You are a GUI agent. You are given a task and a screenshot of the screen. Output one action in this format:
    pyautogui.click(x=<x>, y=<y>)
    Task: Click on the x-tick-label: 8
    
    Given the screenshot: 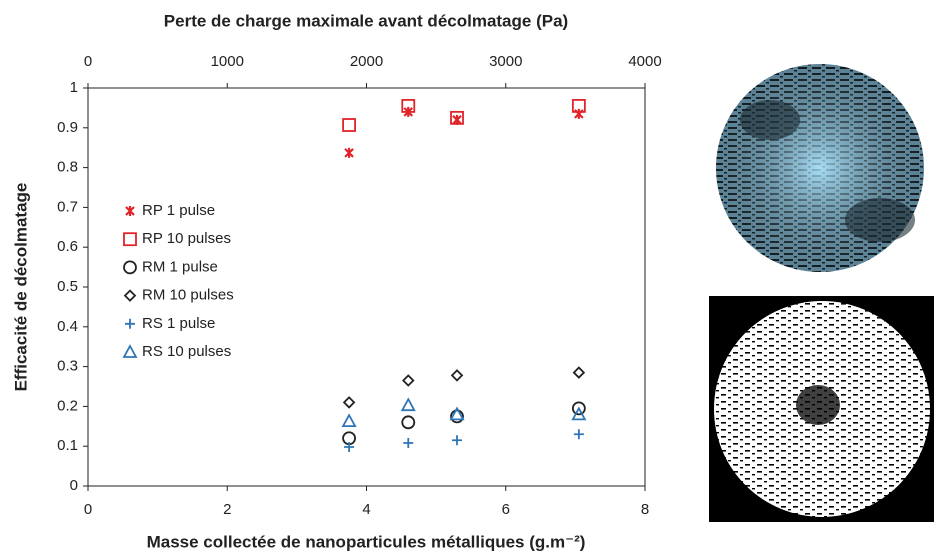 What is the action you would take?
    pyautogui.click(x=645, y=509)
    